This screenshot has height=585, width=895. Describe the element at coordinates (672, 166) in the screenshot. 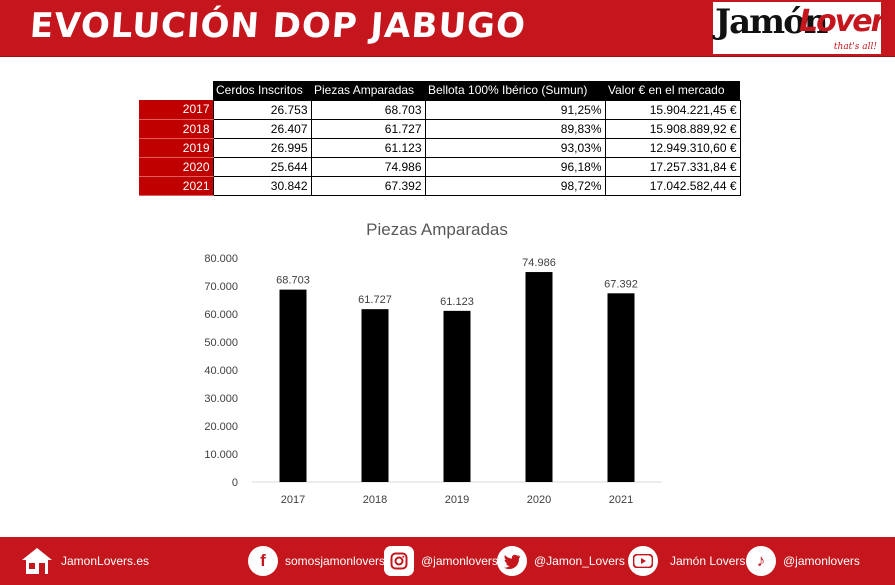

I see `valor-cell: 17.257.331,84 €` at that location.